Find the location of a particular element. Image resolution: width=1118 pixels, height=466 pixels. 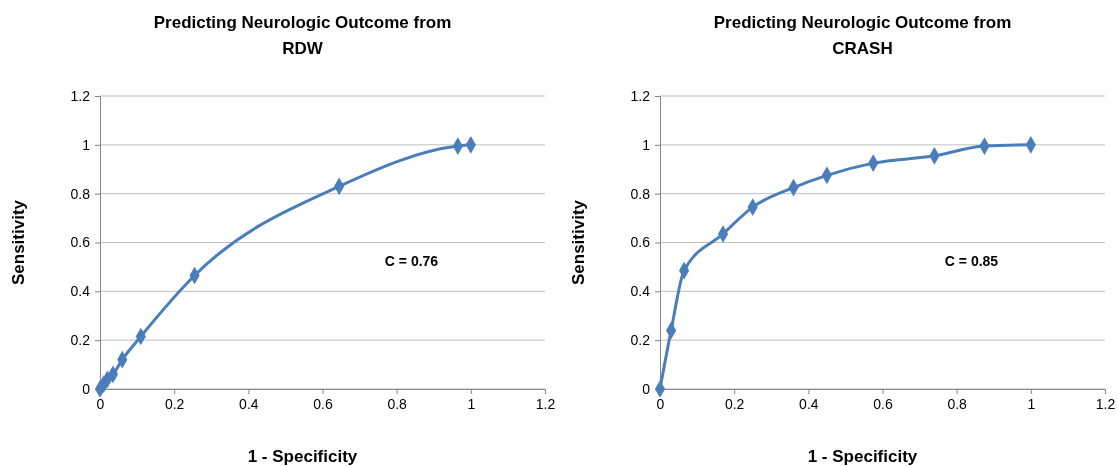

chart-title: Predicting Neurologic Outcome from RDW is located at coordinates (302, 35).